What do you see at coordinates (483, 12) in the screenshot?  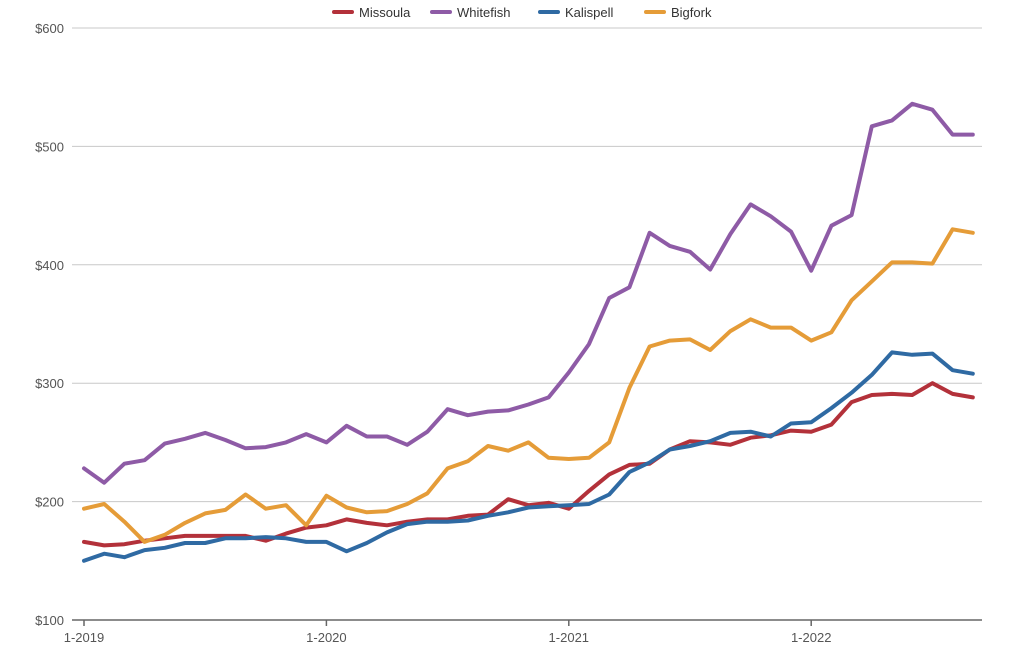 I see `legend-label: Whitefish` at bounding box center [483, 12].